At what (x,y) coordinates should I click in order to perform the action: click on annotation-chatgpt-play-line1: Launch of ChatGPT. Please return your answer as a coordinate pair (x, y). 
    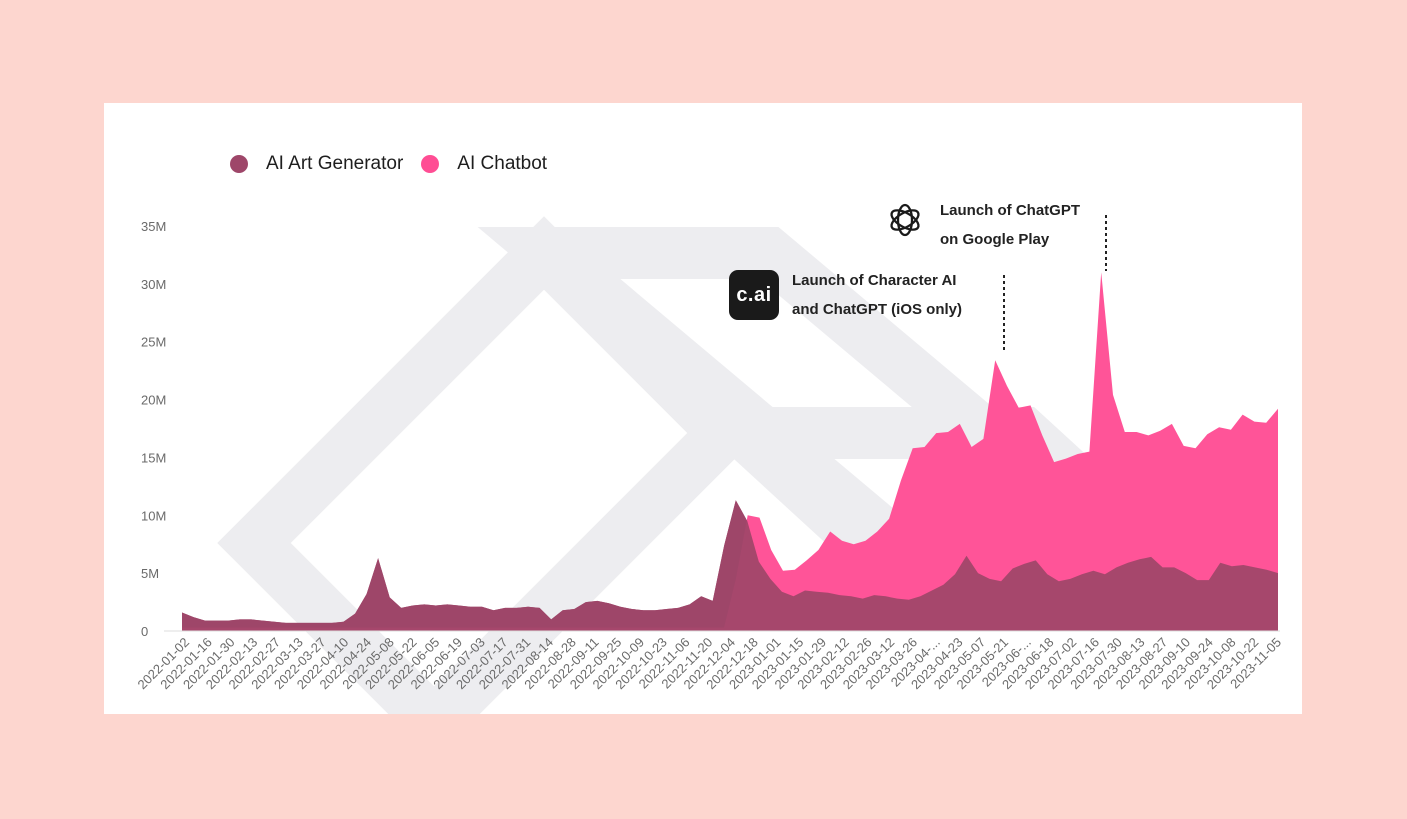
    Looking at the image, I should click on (1010, 210).